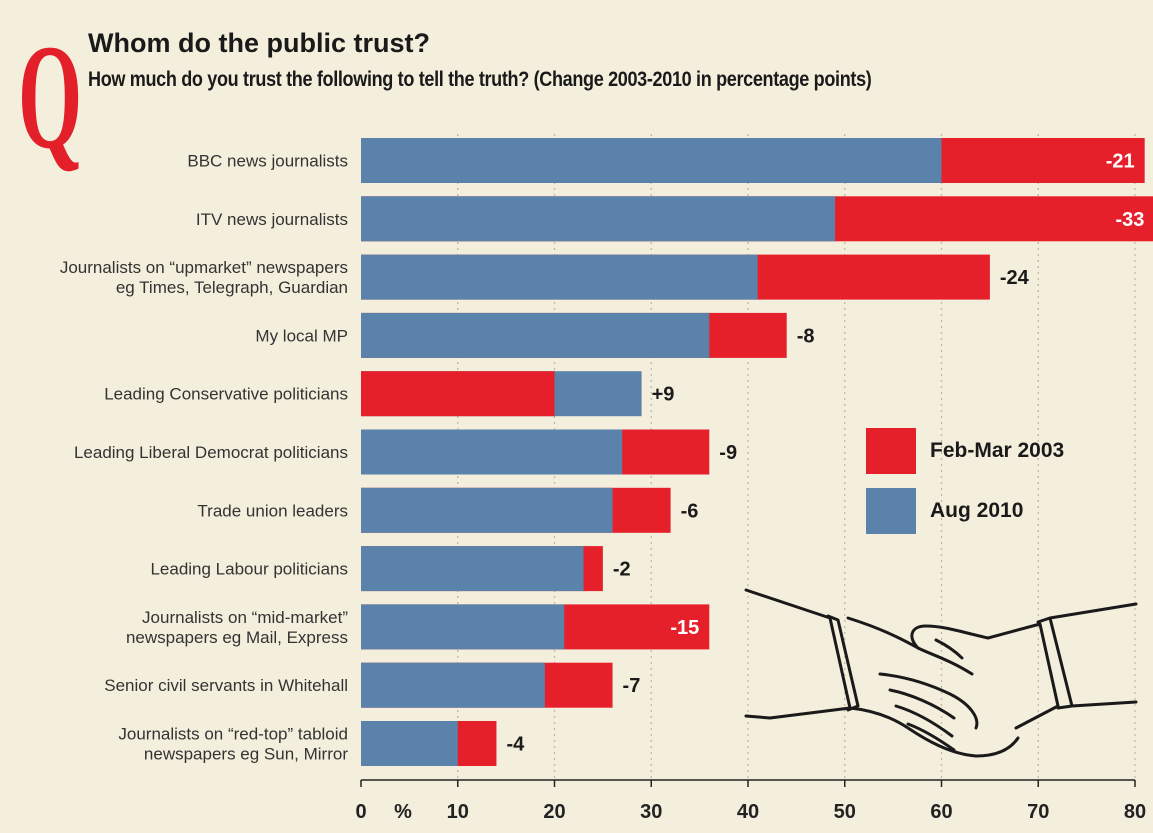 The width and height of the screenshot is (1153, 833). Describe the element at coordinates (997, 450) in the screenshot. I see `legend-label-2003: Feb-Mar 2003` at that location.